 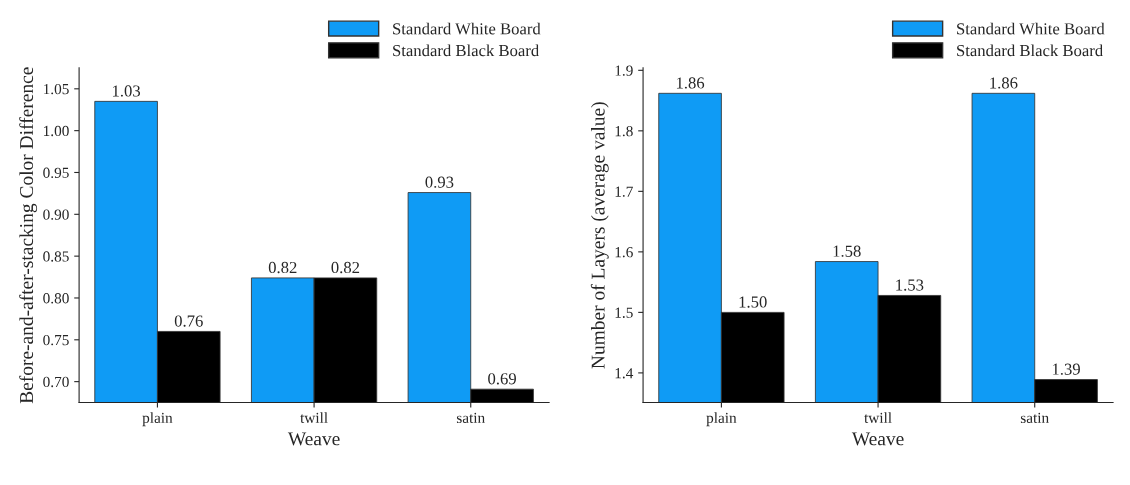 What do you see at coordinates (624, 312) in the screenshot?
I see `y-tick-label: 1.5` at bounding box center [624, 312].